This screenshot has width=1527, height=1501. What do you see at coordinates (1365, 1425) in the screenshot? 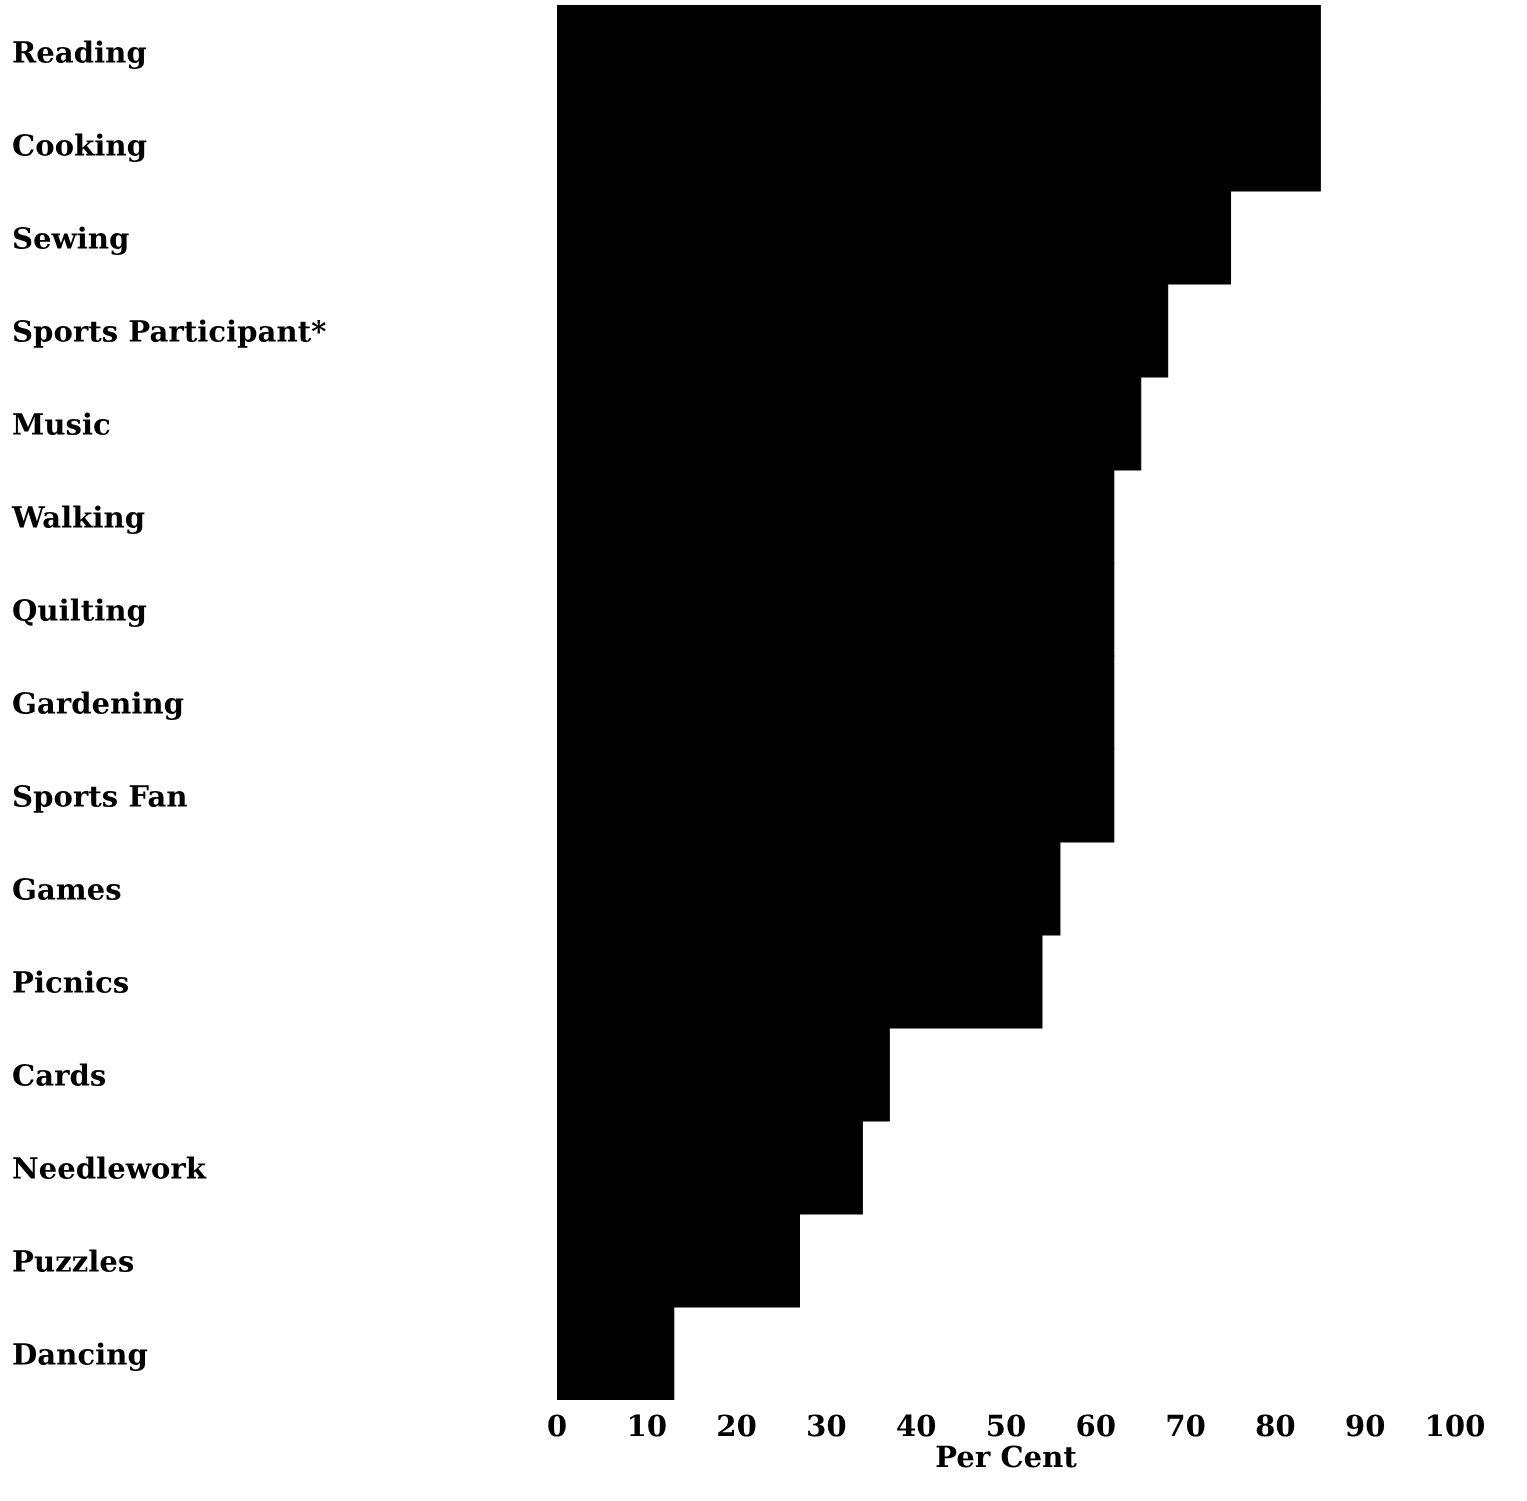
I see `x-tick-label: 90` at bounding box center [1365, 1425].